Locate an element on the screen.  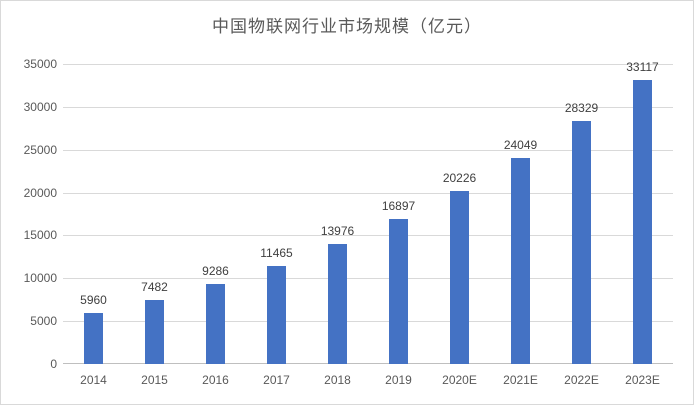
y-axis-tick-label: 5000 is located at coordinates (43, 321).